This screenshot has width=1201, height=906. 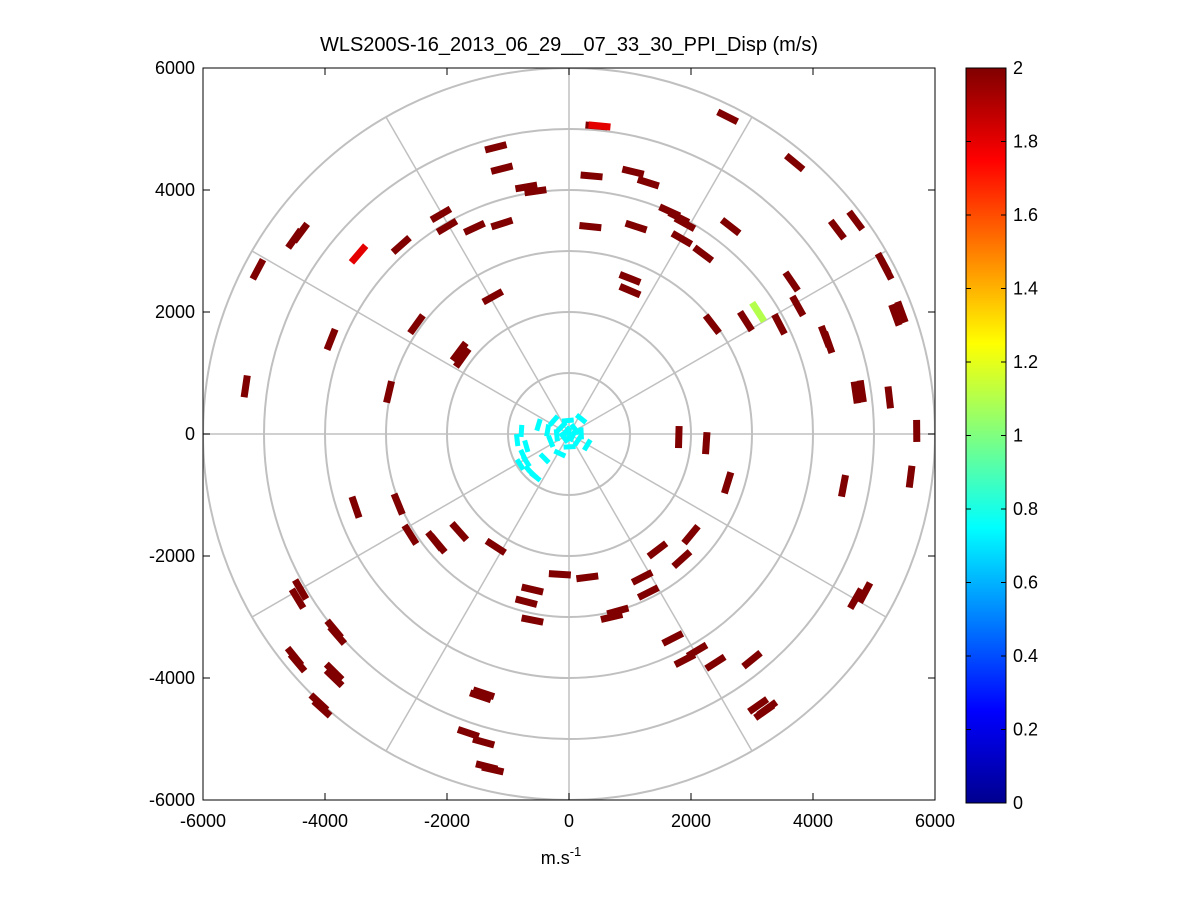 What do you see at coordinates (203, 821) in the screenshot?
I see `x-tick-label: -6000` at bounding box center [203, 821].